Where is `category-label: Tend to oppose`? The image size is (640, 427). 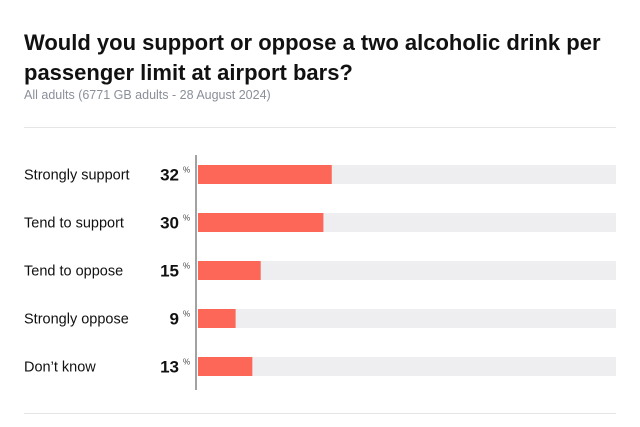 category-label: Tend to oppose is located at coordinates (73, 272).